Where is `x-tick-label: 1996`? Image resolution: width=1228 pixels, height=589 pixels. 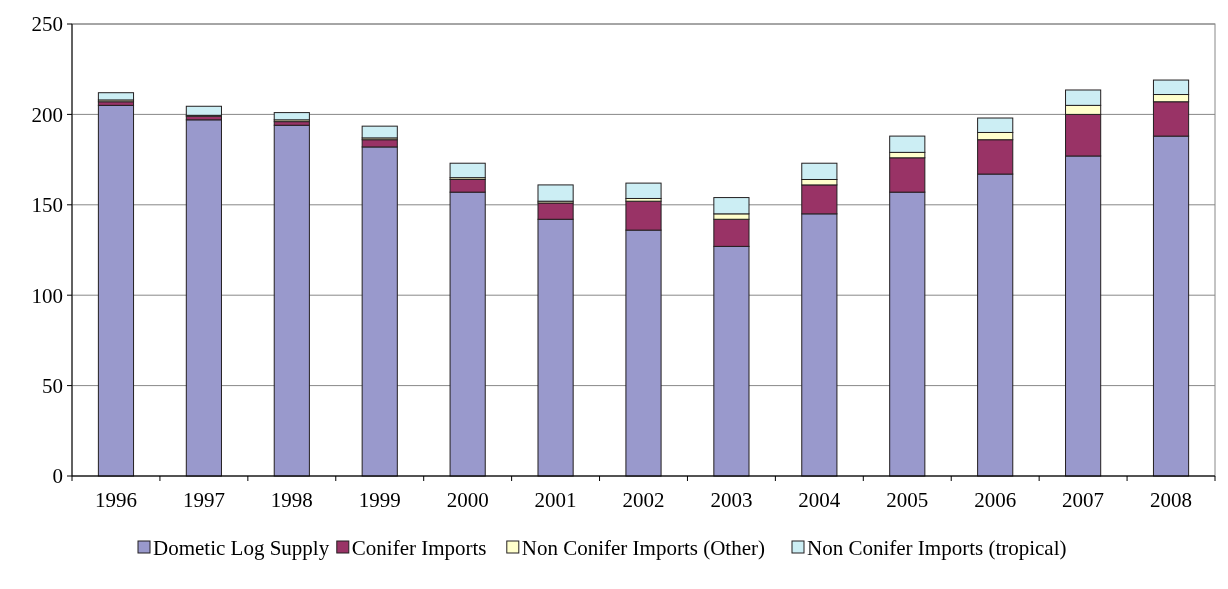 x-tick-label: 1996 is located at coordinates (115, 500).